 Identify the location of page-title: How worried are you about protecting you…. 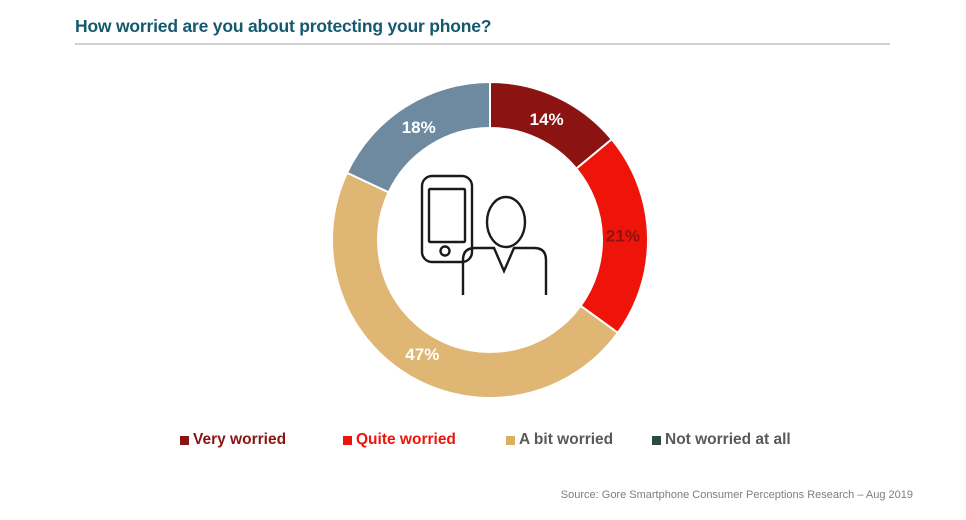
(283, 26).